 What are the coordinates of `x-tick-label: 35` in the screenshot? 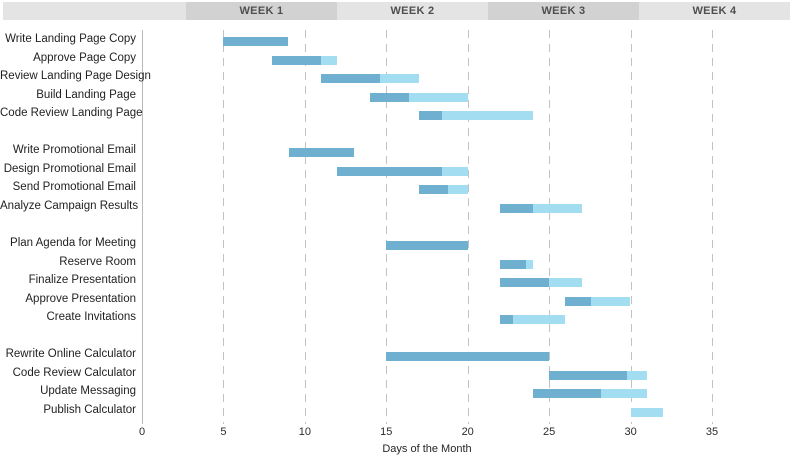 It's located at (712, 432).